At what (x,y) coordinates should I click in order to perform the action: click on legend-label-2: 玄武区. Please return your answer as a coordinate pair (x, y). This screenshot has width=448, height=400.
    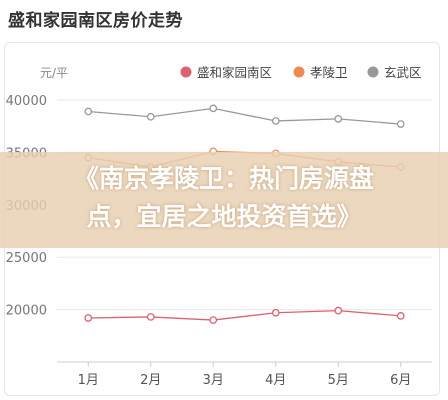
    Looking at the image, I should click on (403, 72).